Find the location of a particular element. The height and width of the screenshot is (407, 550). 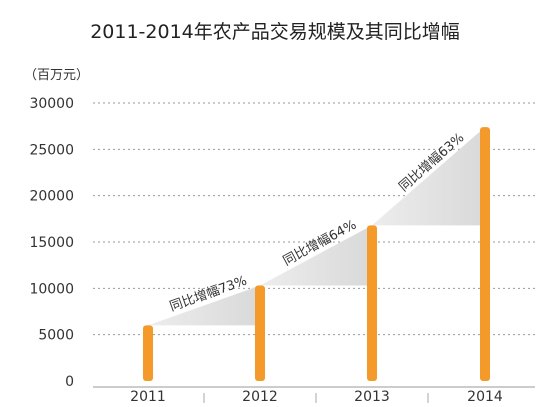

y-axis: 0 5000 10000 15000 20000 25000 30000 is located at coordinates (51, 243).